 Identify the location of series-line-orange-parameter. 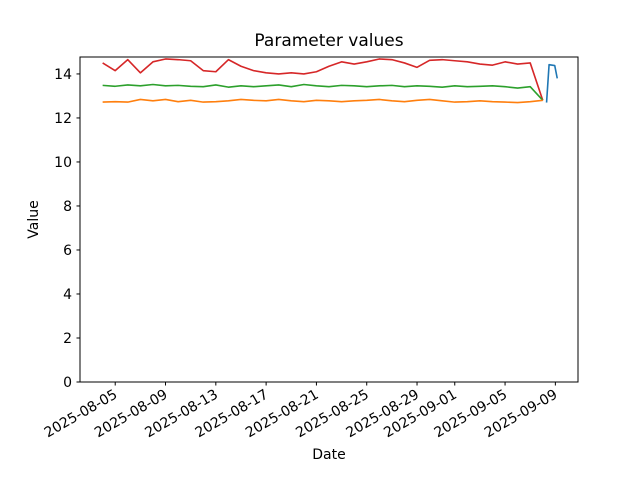
(322, 101).